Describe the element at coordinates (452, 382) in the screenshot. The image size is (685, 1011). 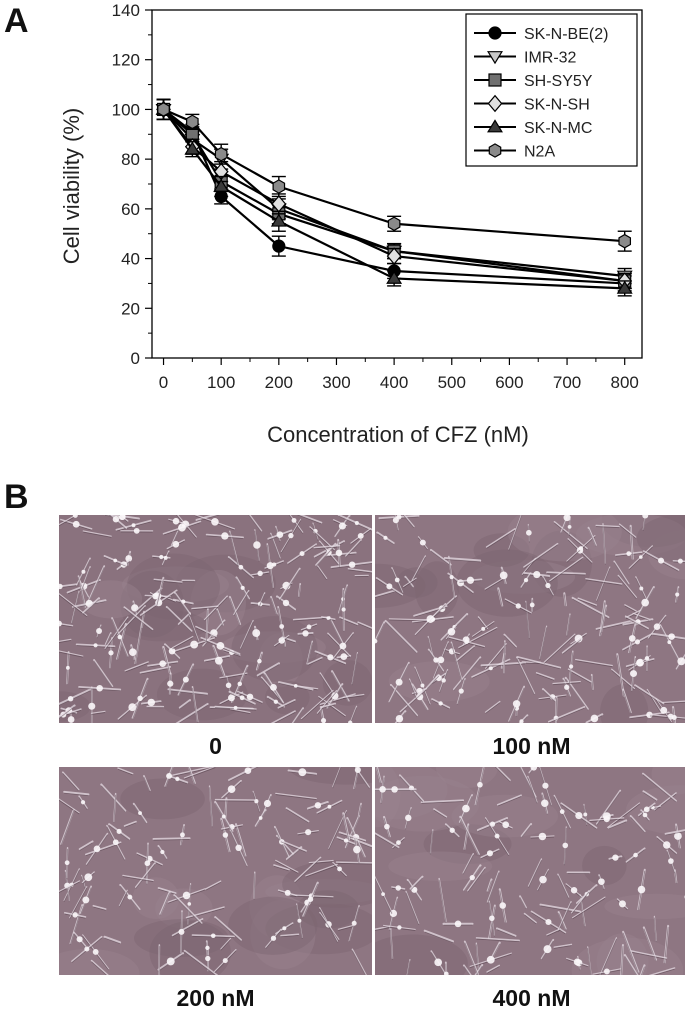
I see `x-tick-label: 500` at that location.